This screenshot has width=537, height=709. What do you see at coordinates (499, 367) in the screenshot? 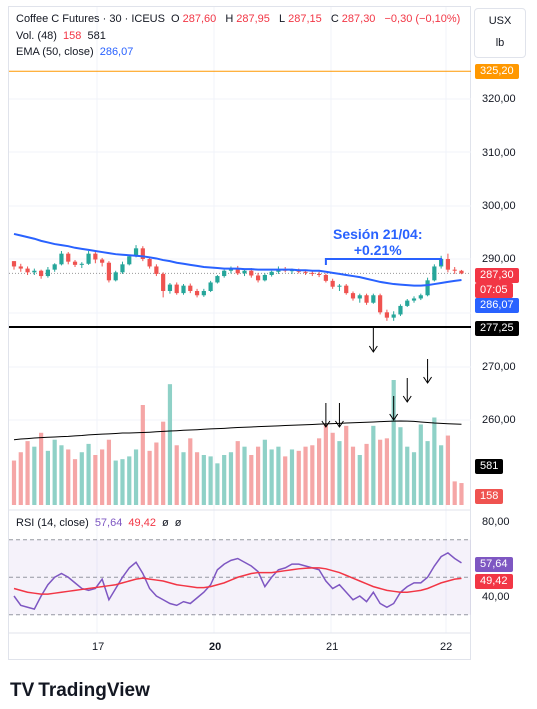
I see `y-tick-label: 270,00` at bounding box center [499, 367].